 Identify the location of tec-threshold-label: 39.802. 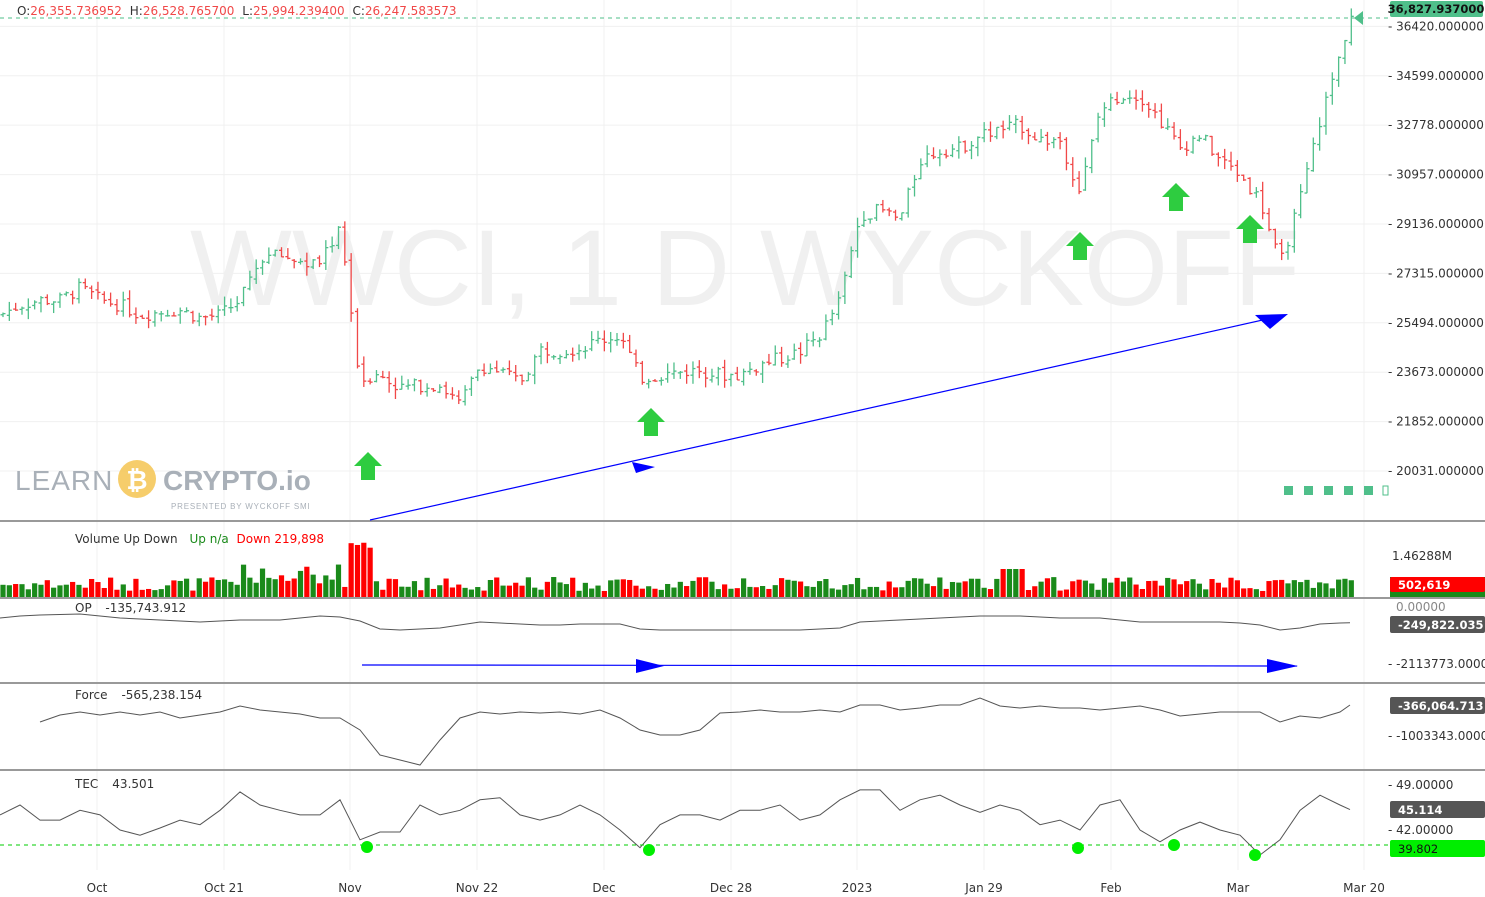
(1418, 849).